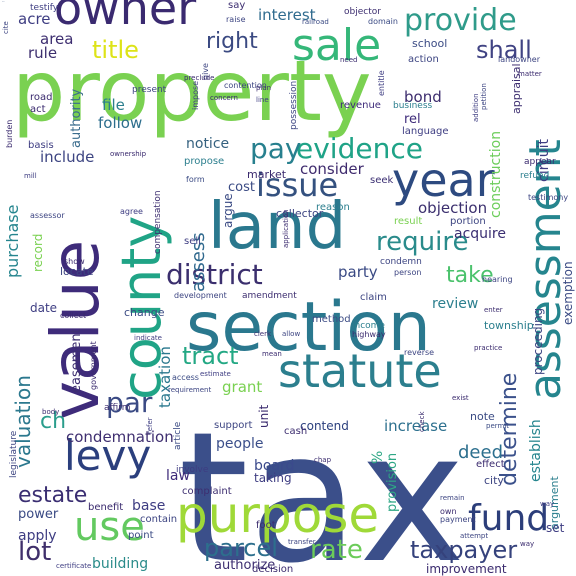 This screenshot has width=576, height=576. Describe the element at coordinates (422, 242) in the screenshot. I see `cloud-word-require: require` at that location.